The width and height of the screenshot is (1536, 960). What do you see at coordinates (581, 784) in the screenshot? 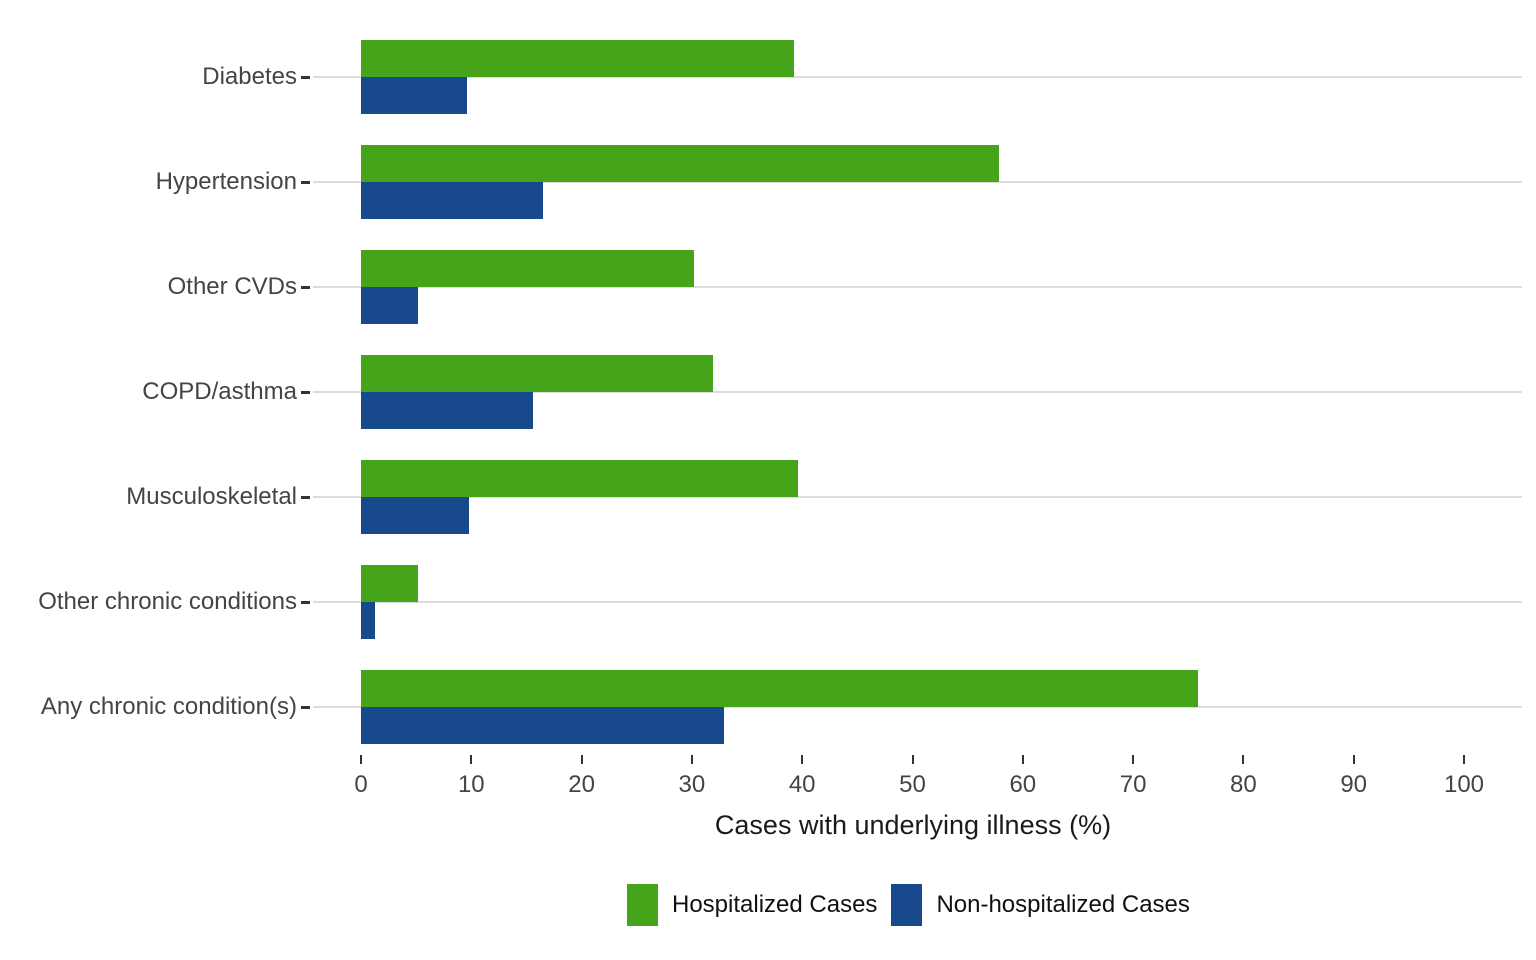
I see `x-tick-label: 20` at bounding box center [581, 784].